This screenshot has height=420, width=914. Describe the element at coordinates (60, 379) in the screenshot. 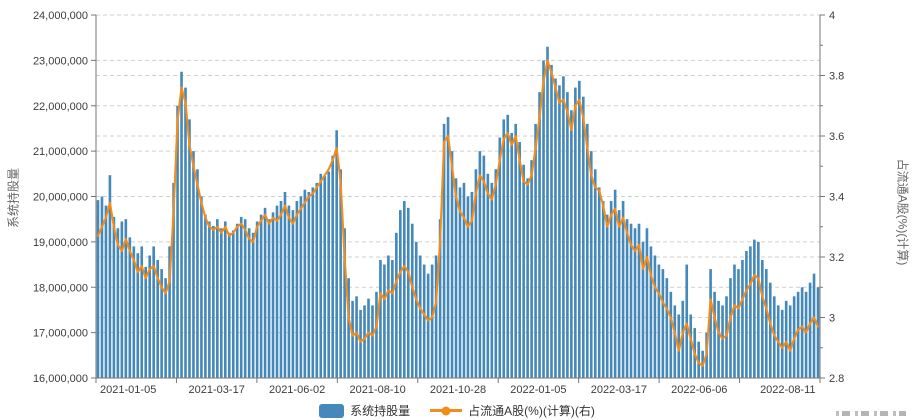

I see `left-axis-tick-label: 16,000,000` at that location.